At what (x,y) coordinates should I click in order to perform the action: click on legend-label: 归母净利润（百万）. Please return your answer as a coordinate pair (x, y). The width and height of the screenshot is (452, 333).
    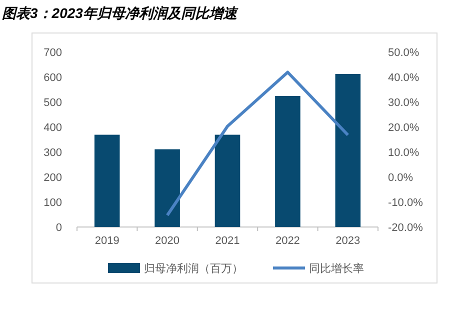
    Looking at the image, I should click on (193, 268).